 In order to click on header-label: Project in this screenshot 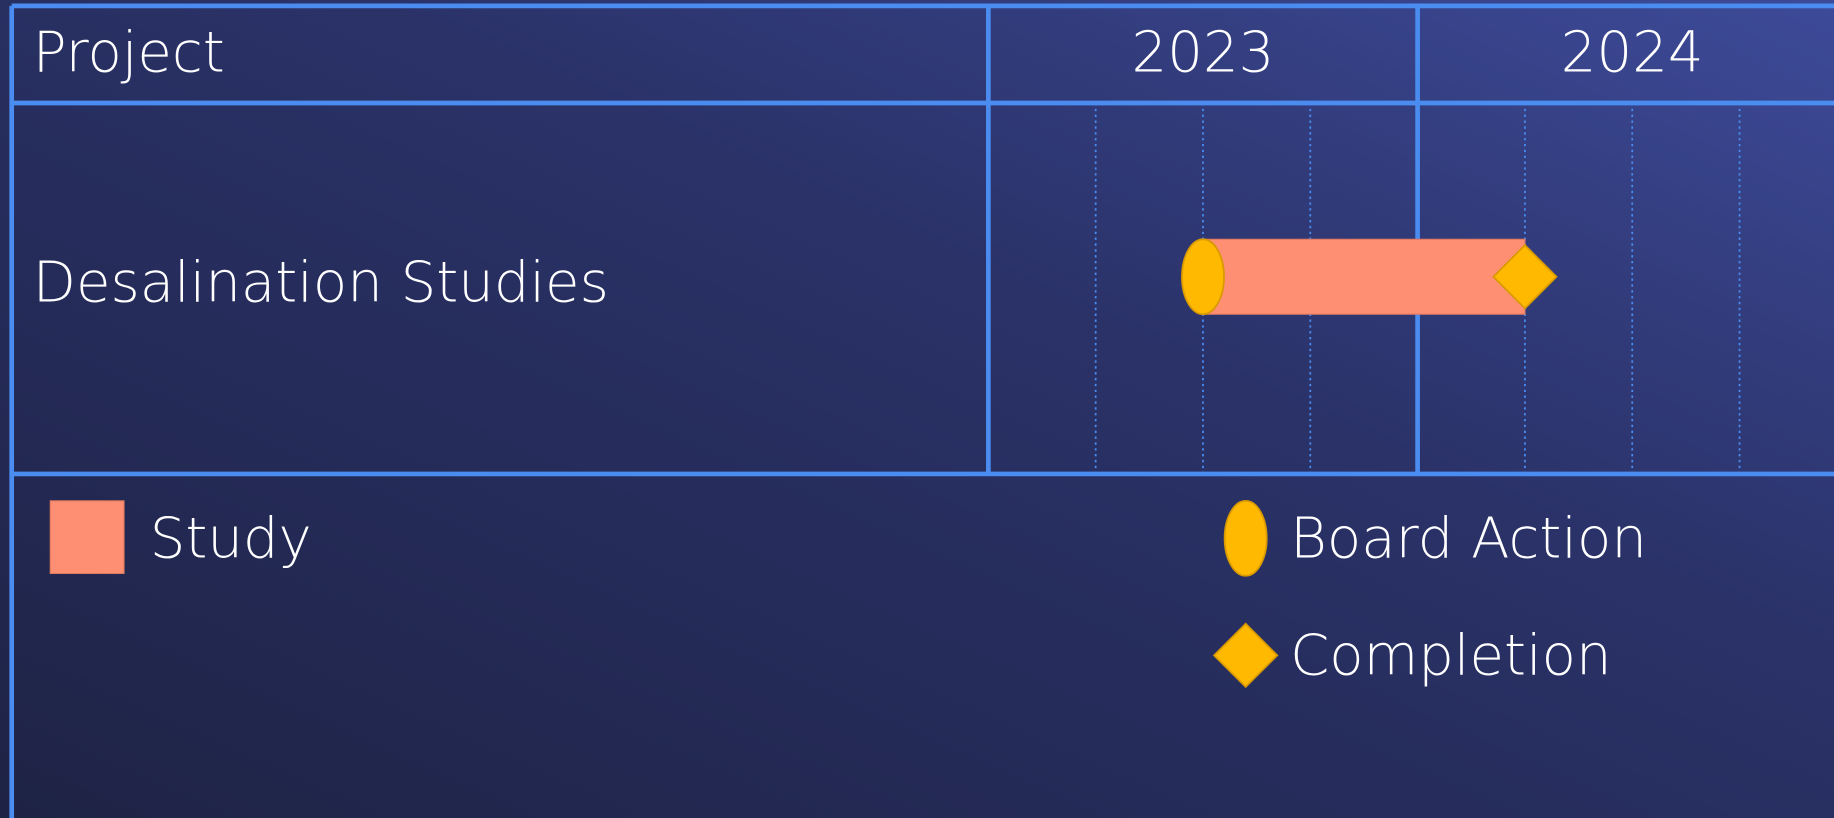, I will do `click(129, 53)`.